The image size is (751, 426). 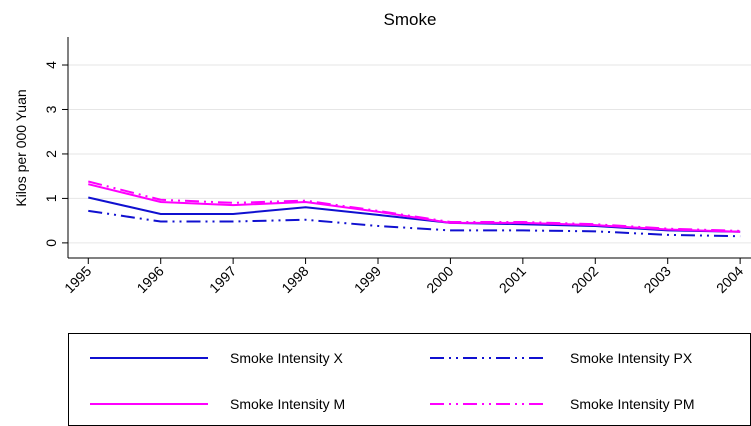 I want to click on x-tick-label: 2002, so click(x=584, y=279).